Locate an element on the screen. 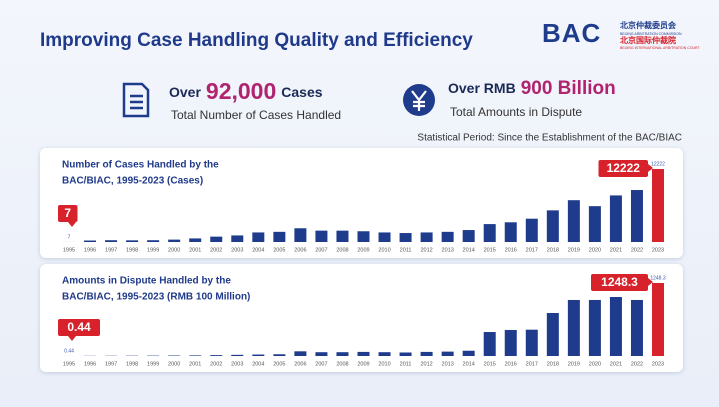 This screenshot has width=719, height=407. x-tick-label: 2011 is located at coordinates (406, 364).